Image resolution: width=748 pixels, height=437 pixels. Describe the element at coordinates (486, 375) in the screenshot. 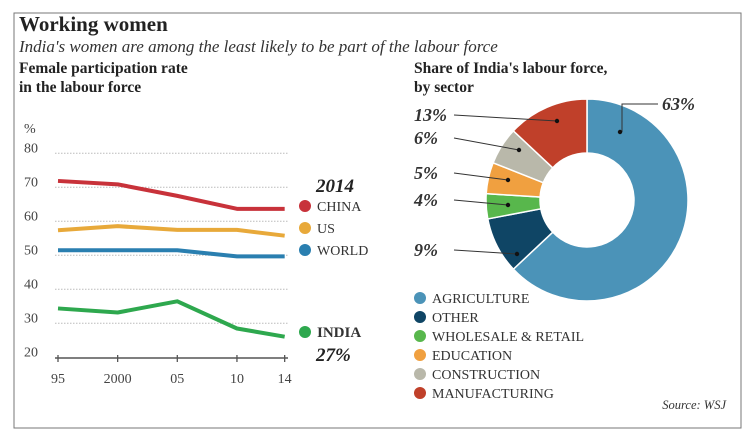

I see `legend-label-construction: CONSTRUCTION` at that location.